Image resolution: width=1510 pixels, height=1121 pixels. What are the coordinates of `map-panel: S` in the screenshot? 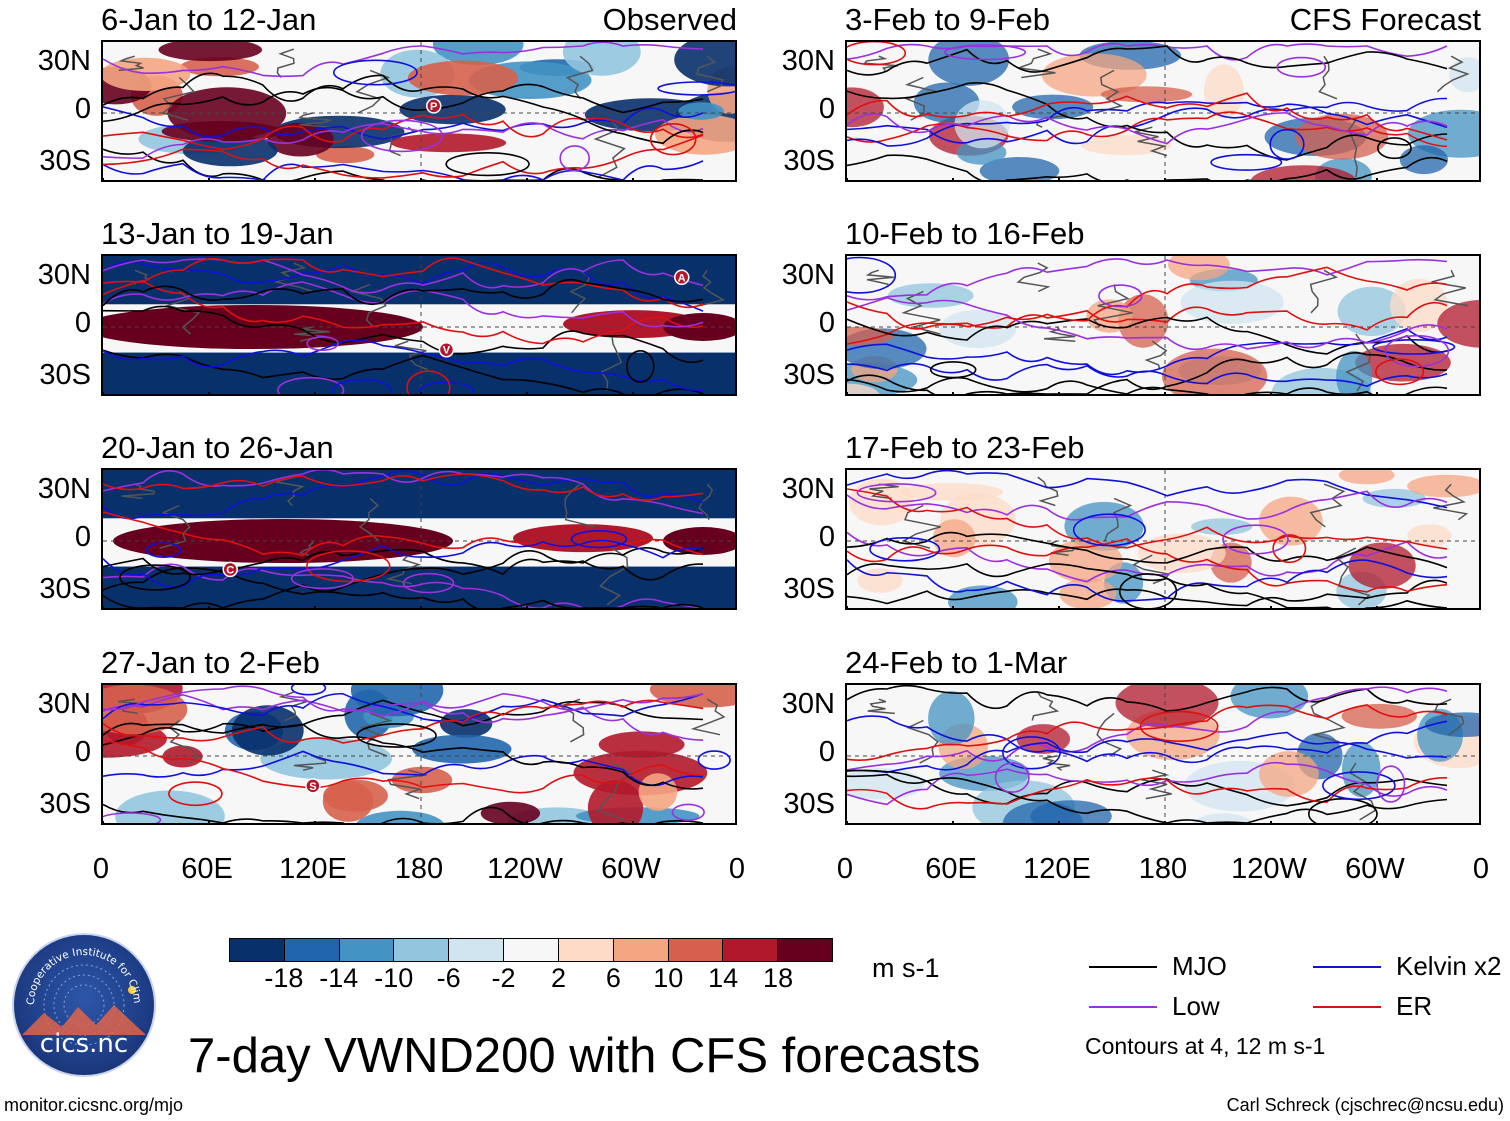 It's located at (419, 754).